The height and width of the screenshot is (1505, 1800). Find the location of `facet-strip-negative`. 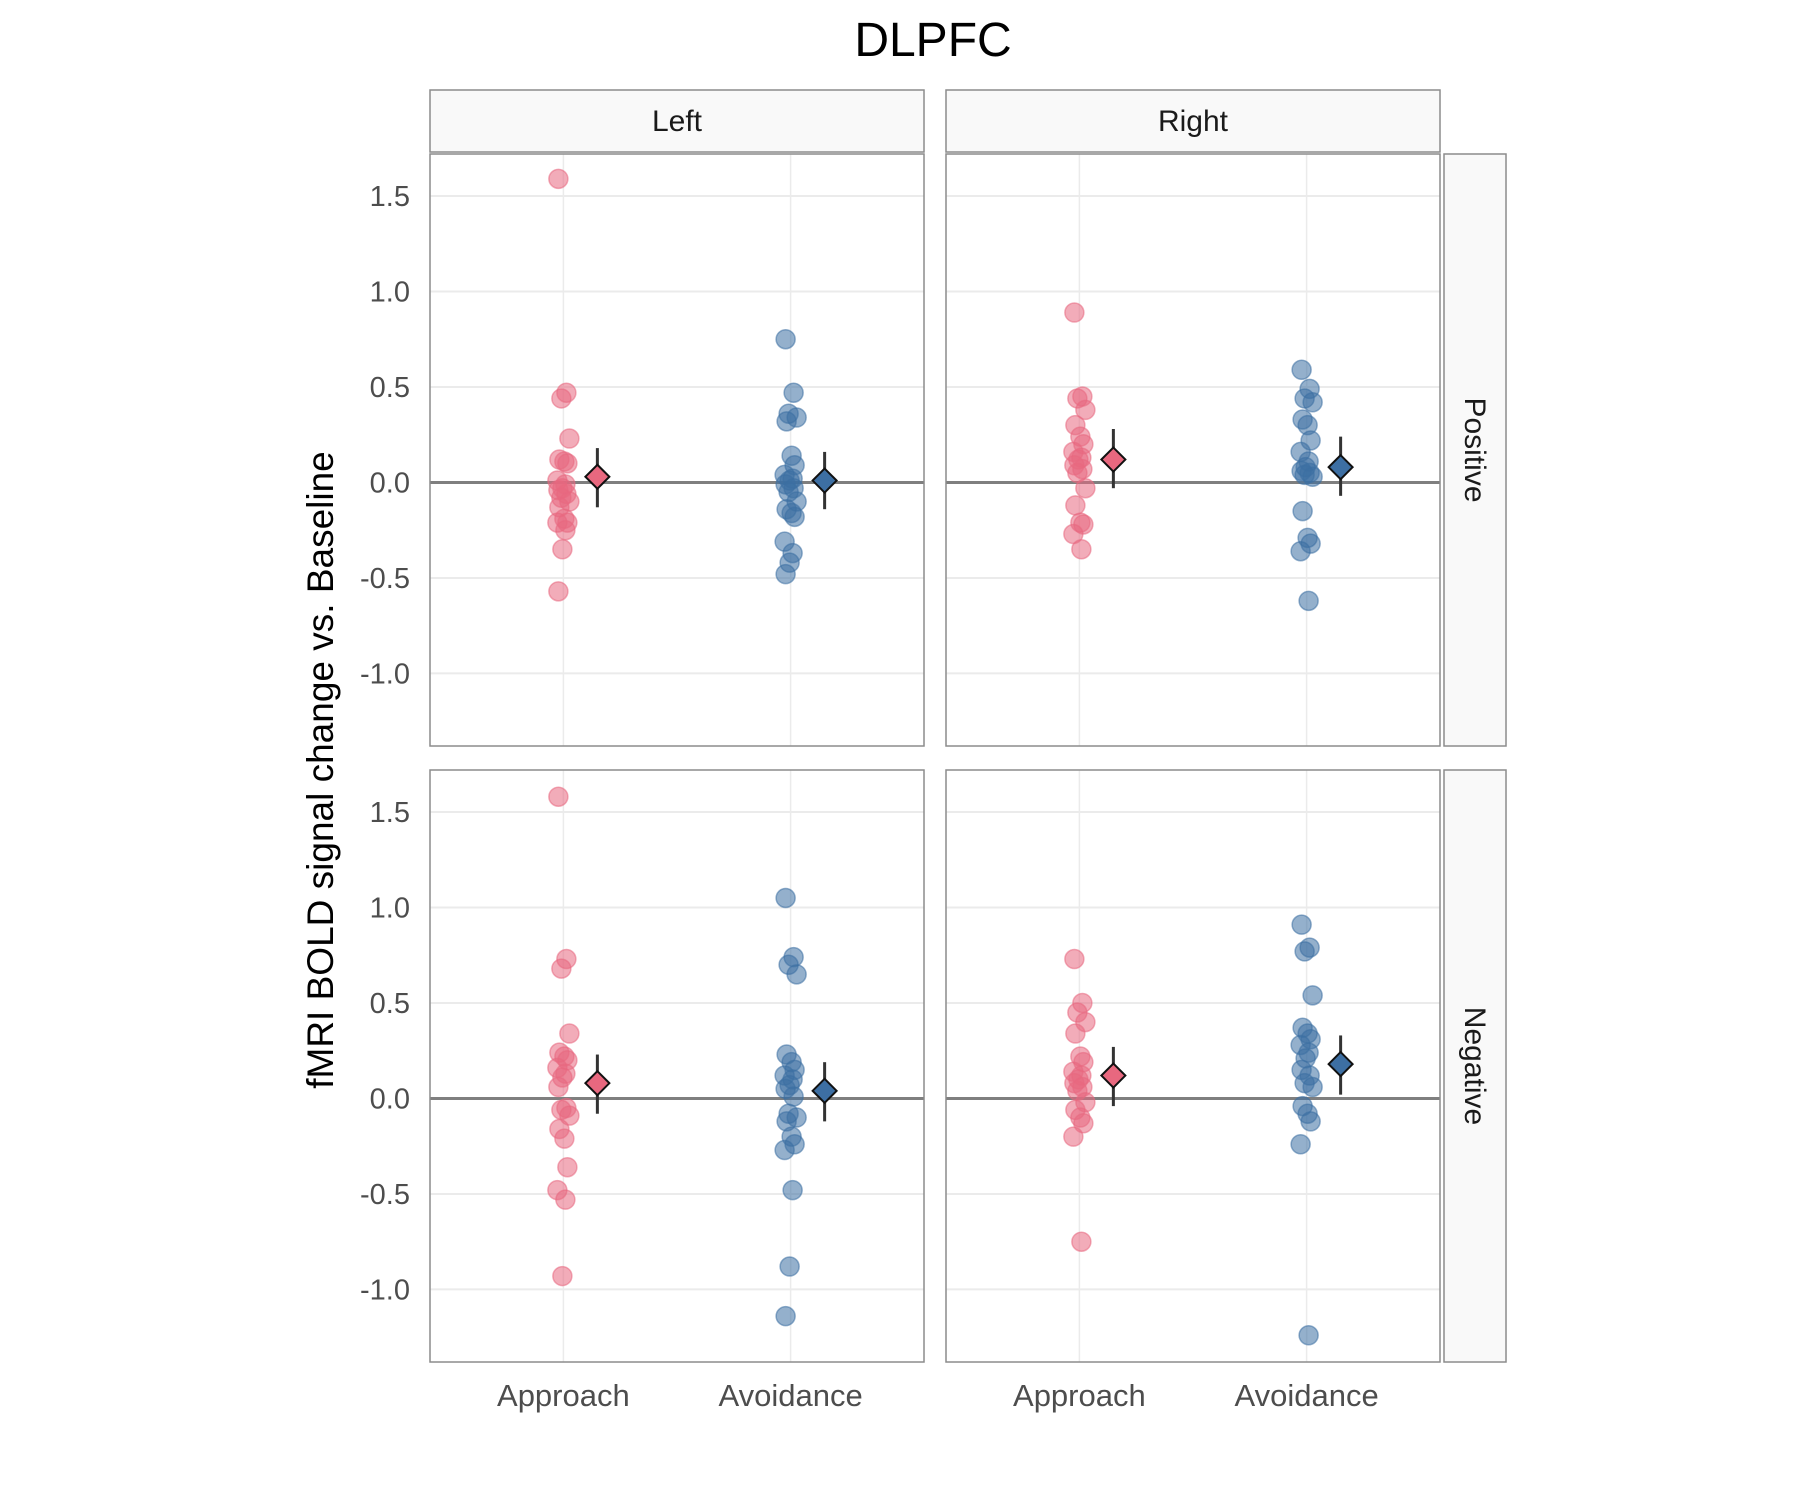

facet-strip-negative is located at coordinates (1475, 1066).